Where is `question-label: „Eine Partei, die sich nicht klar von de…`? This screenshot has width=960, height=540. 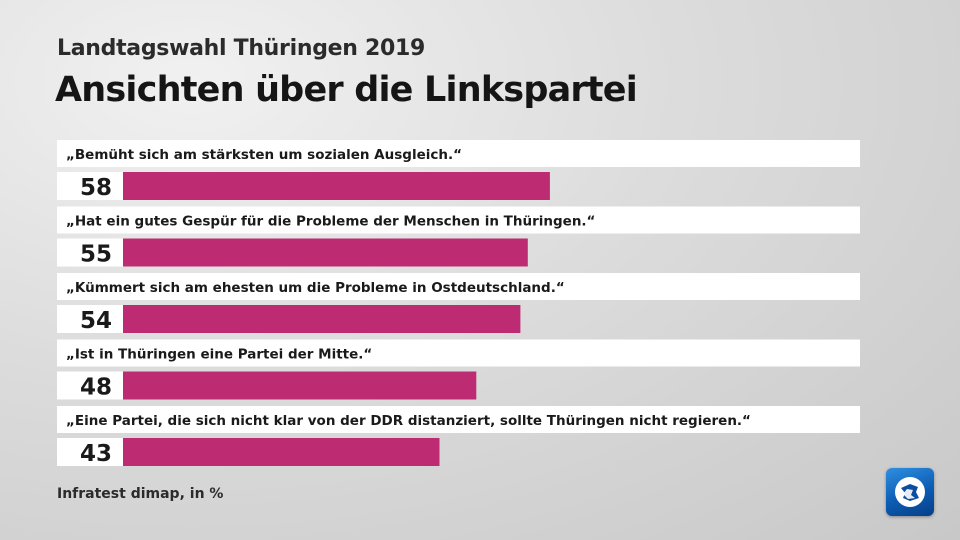 question-label: „Eine Partei, die sich nicht klar von de… is located at coordinates (408, 421).